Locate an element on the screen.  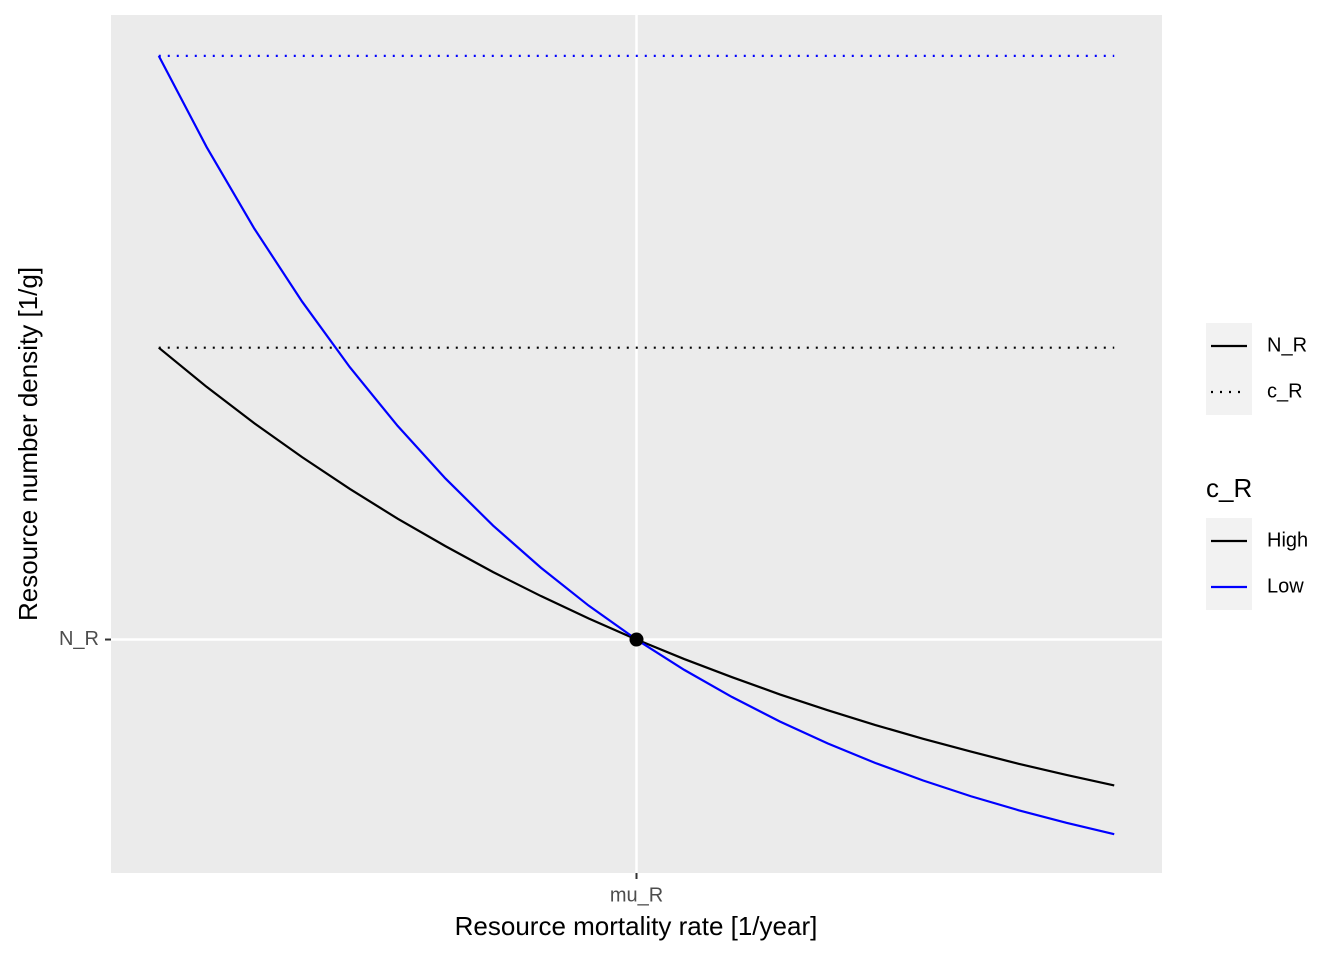
y-tick-label: N_R is located at coordinates (79, 639).